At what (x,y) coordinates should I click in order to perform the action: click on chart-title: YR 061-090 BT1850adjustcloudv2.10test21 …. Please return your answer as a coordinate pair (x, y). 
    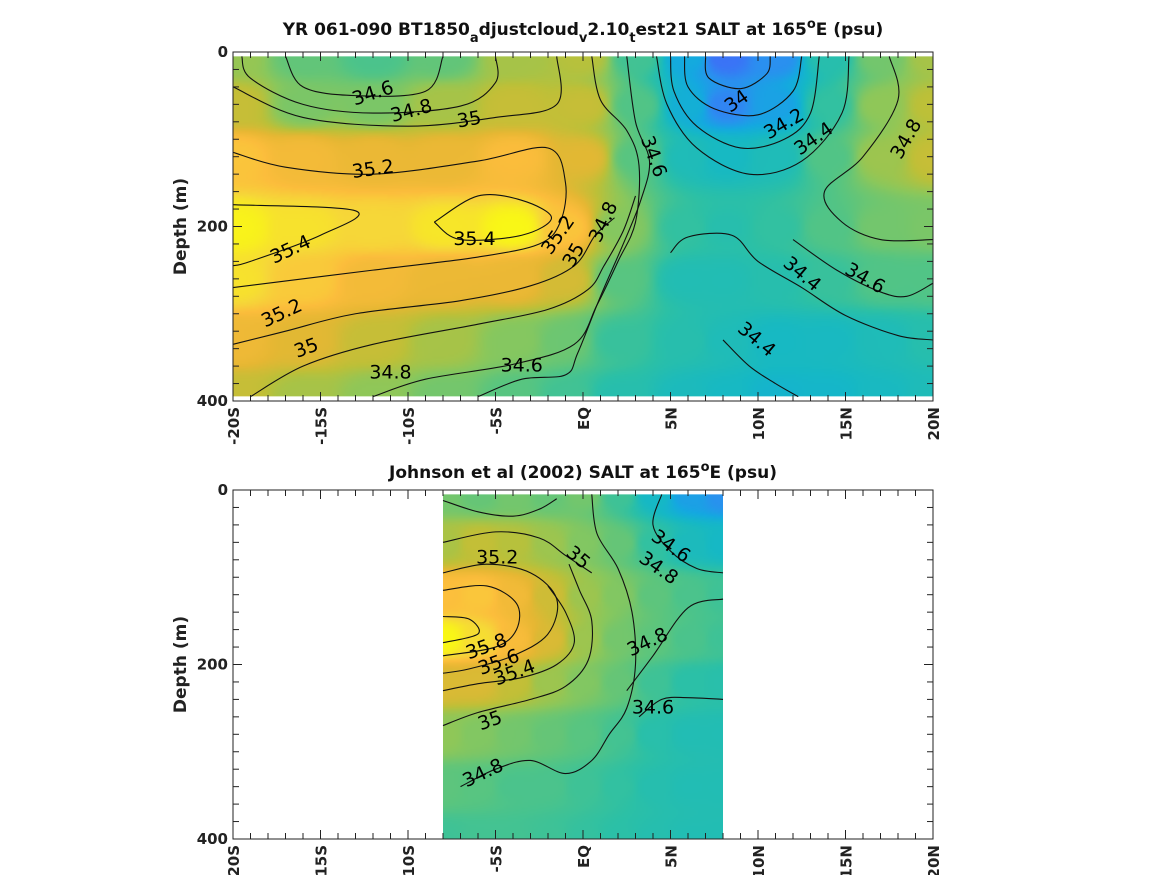
    Looking at the image, I should click on (582, 31).